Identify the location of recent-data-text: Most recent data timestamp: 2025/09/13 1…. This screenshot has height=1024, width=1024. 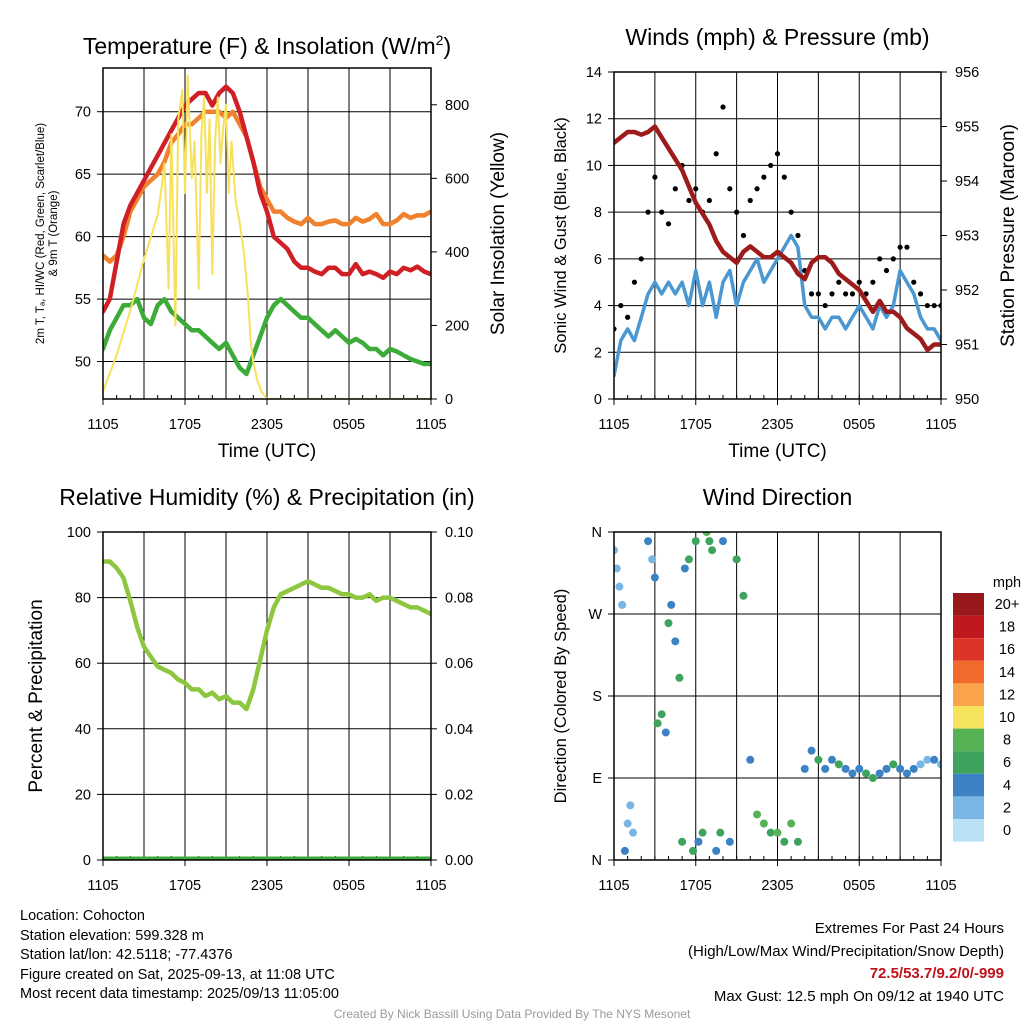
(179, 994).